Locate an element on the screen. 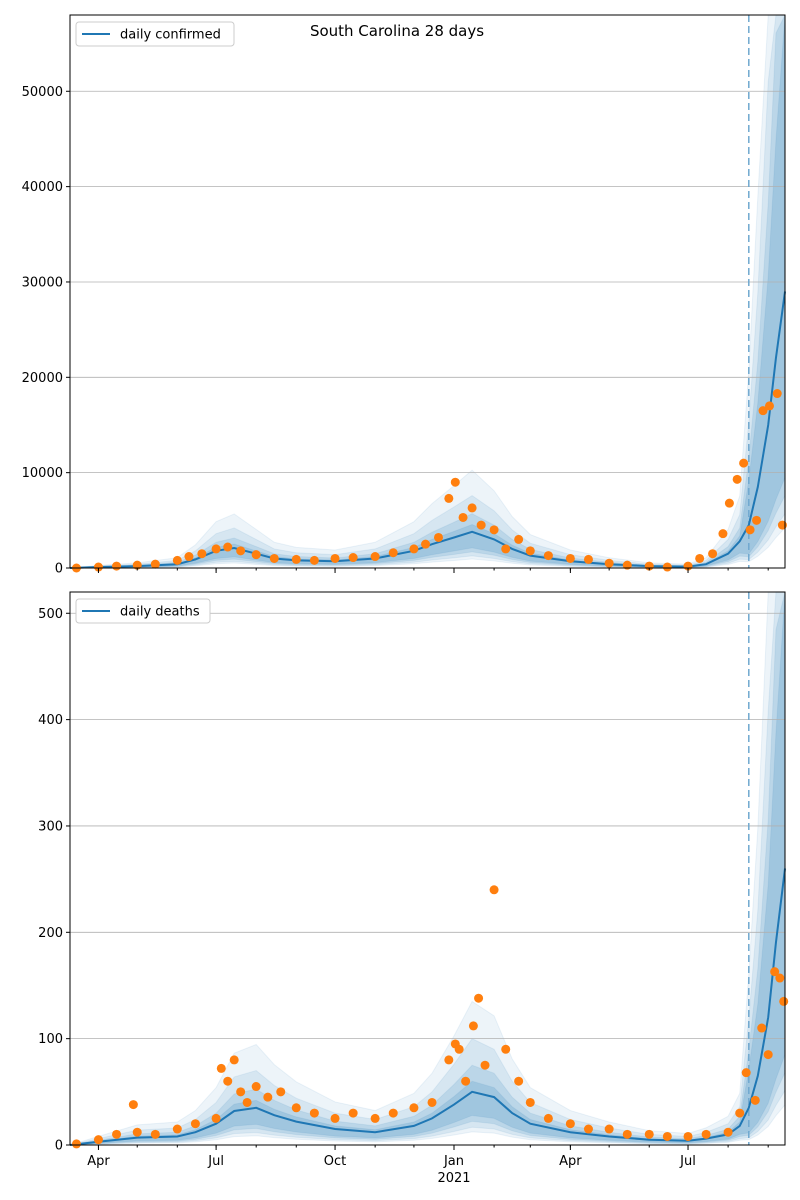 The height and width of the screenshot is (1200, 800). y-tick-label: 300 is located at coordinates (50, 826).